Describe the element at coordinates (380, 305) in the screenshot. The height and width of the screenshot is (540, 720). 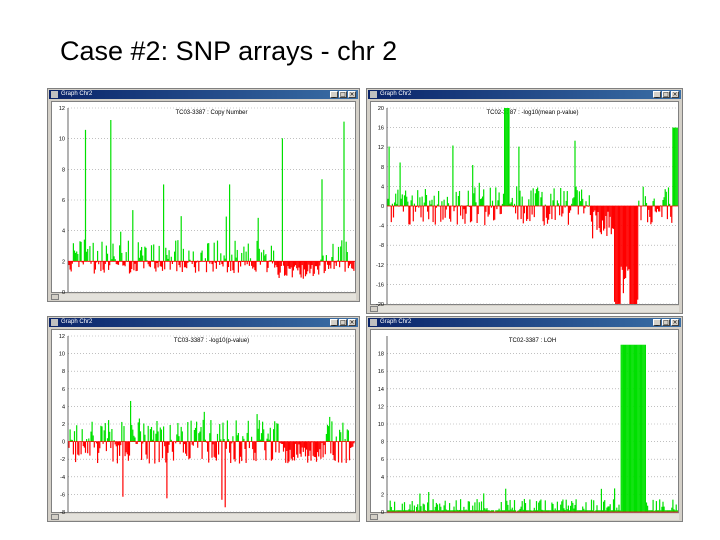
I see `y-tick-label: -20` at that location.